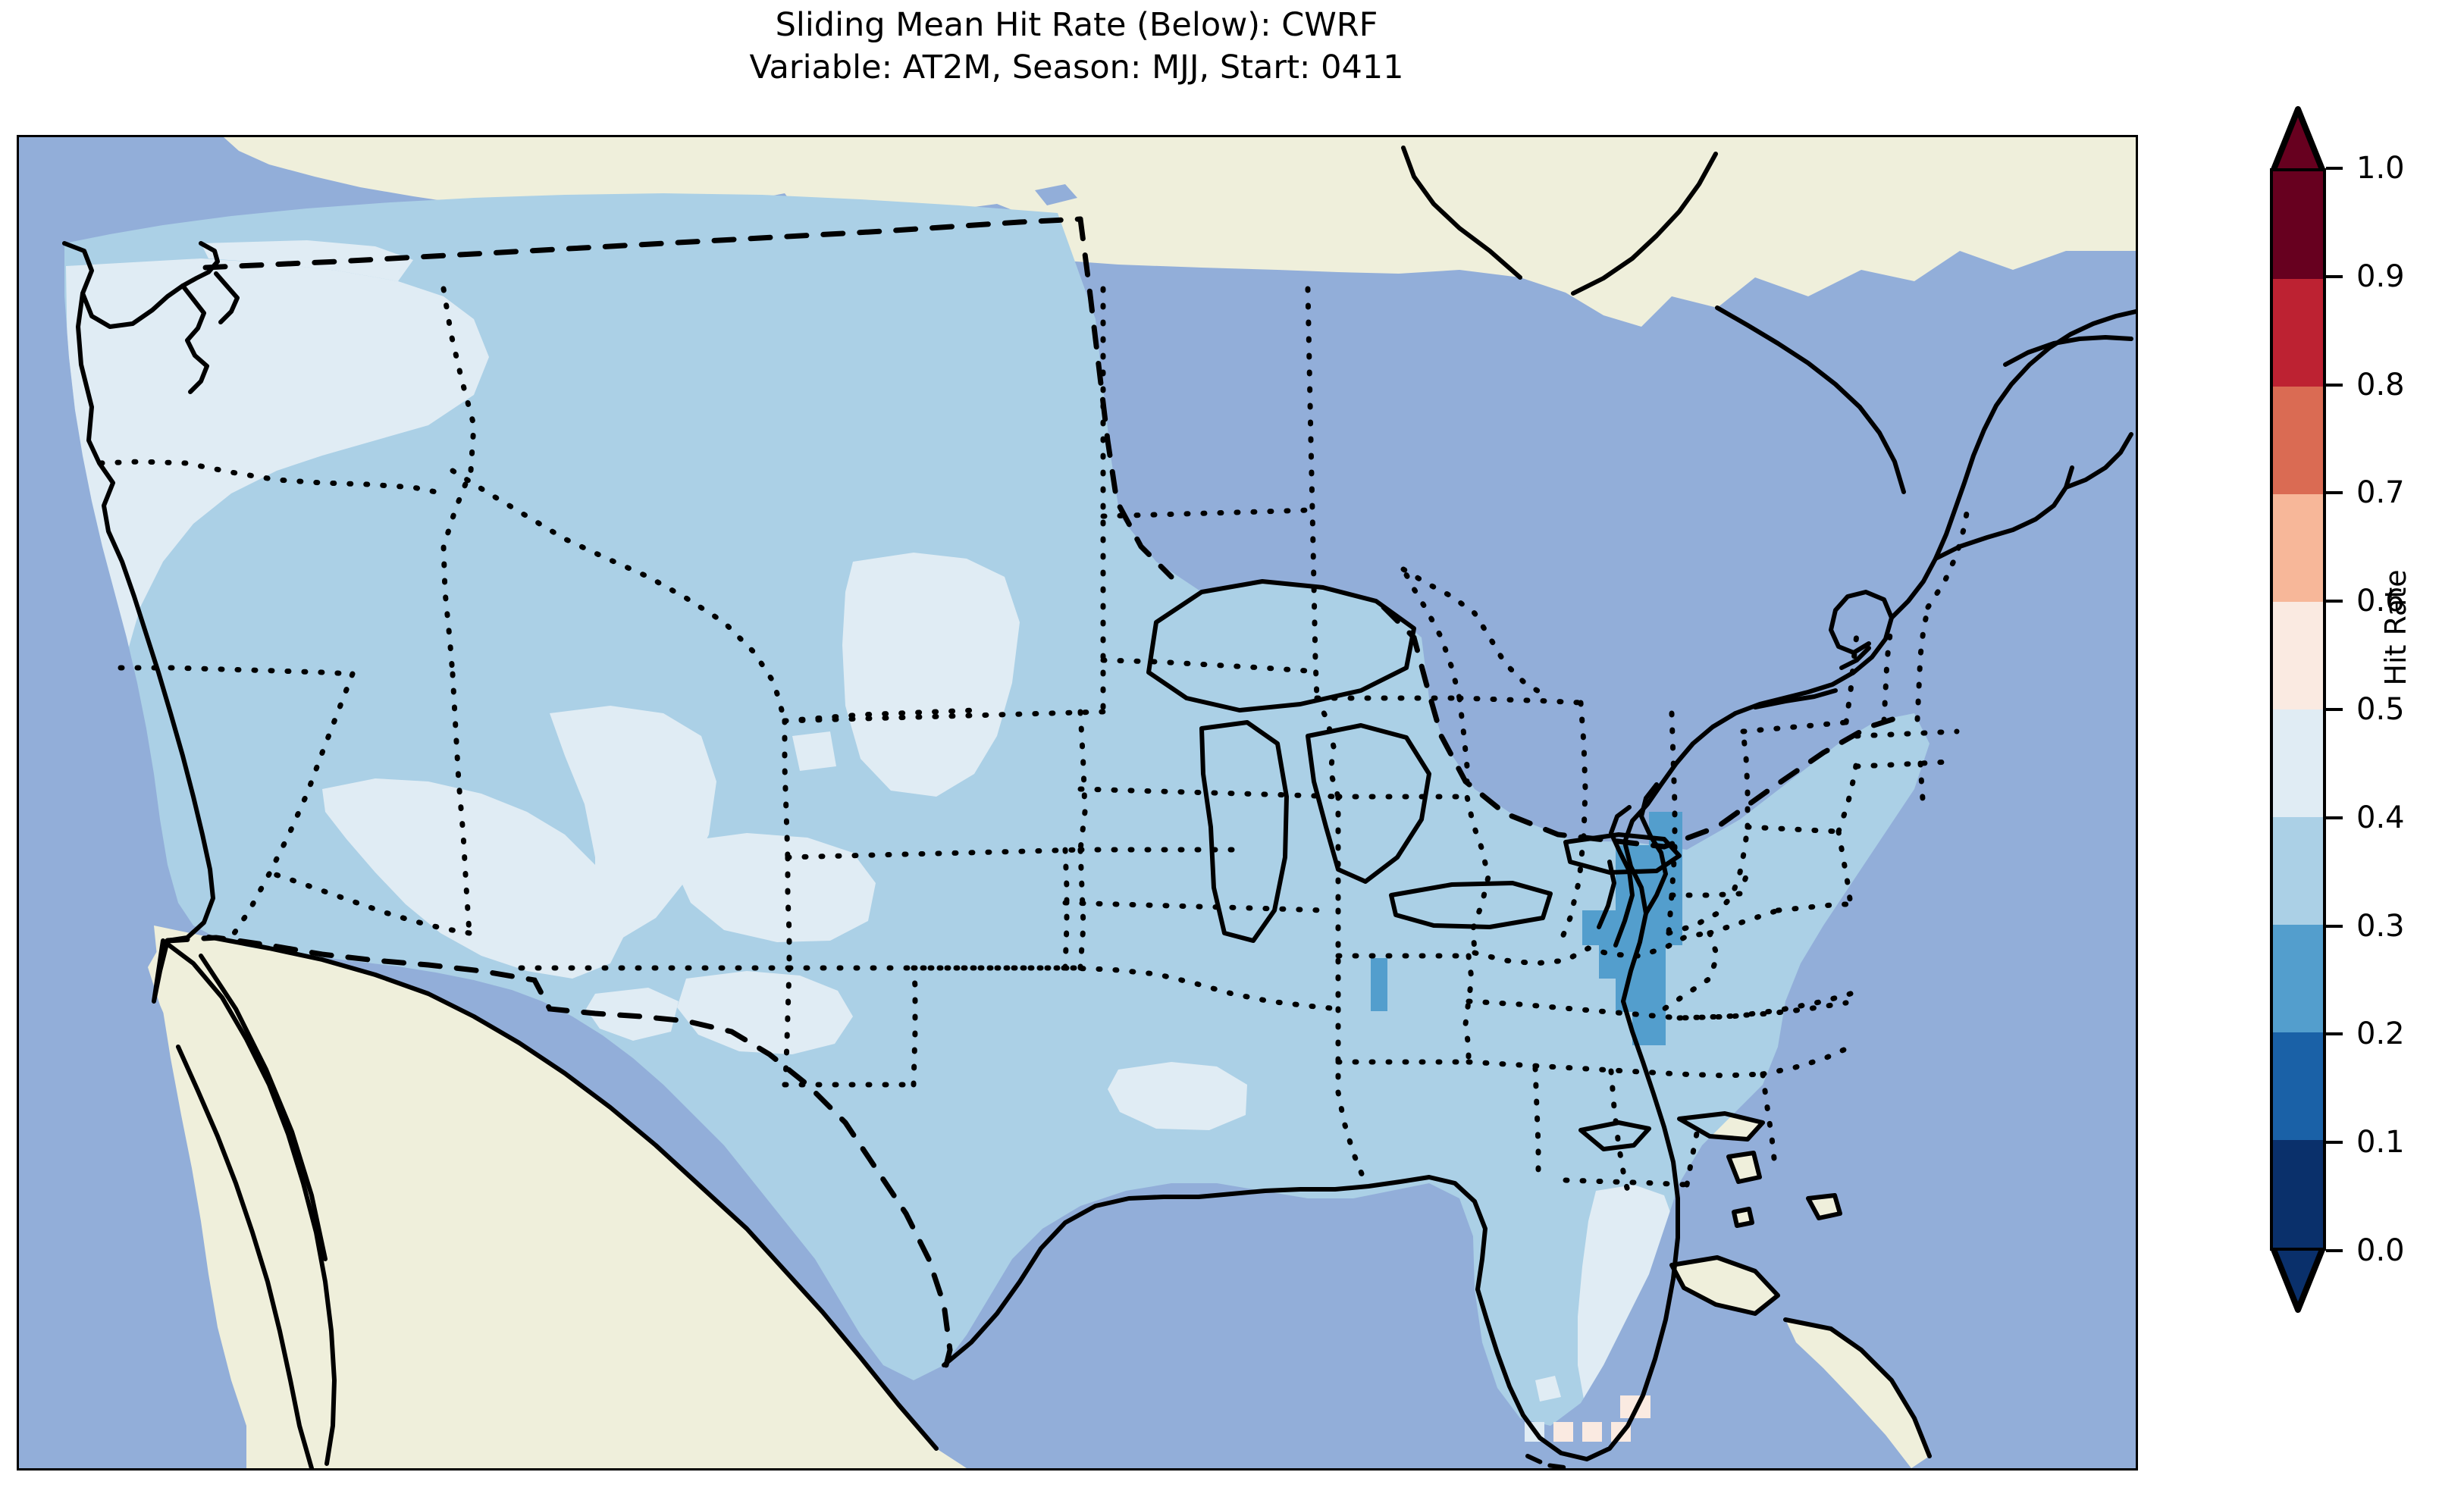  Describe the element at coordinates (2381, 601) in the screenshot. I see `colorbar-tick-label: 0.6` at that location.